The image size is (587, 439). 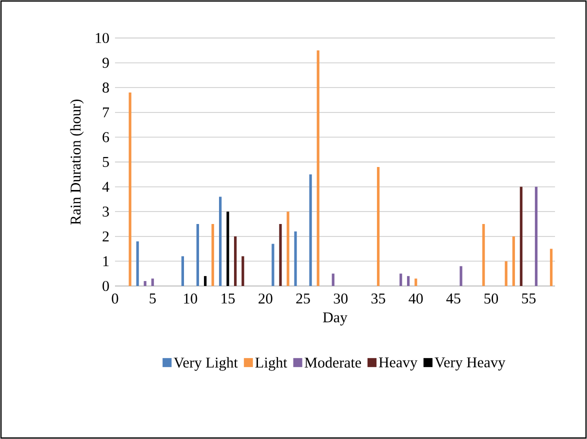 I want to click on x-tick-label: 10, so click(x=191, y=299).